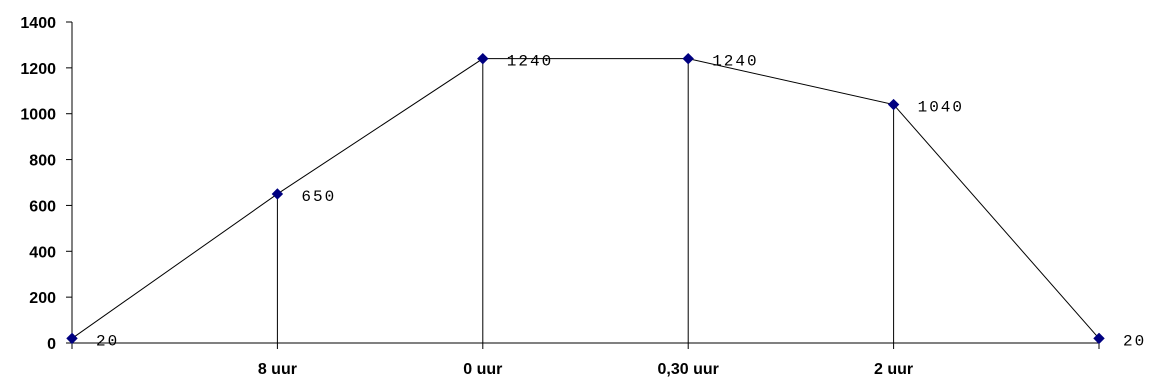 The image size is (1154, 385). What do you see at coordinates (38, 69) in the screenshot?
I see `y-tick-label: 1200` at bounding box center [38, 69].